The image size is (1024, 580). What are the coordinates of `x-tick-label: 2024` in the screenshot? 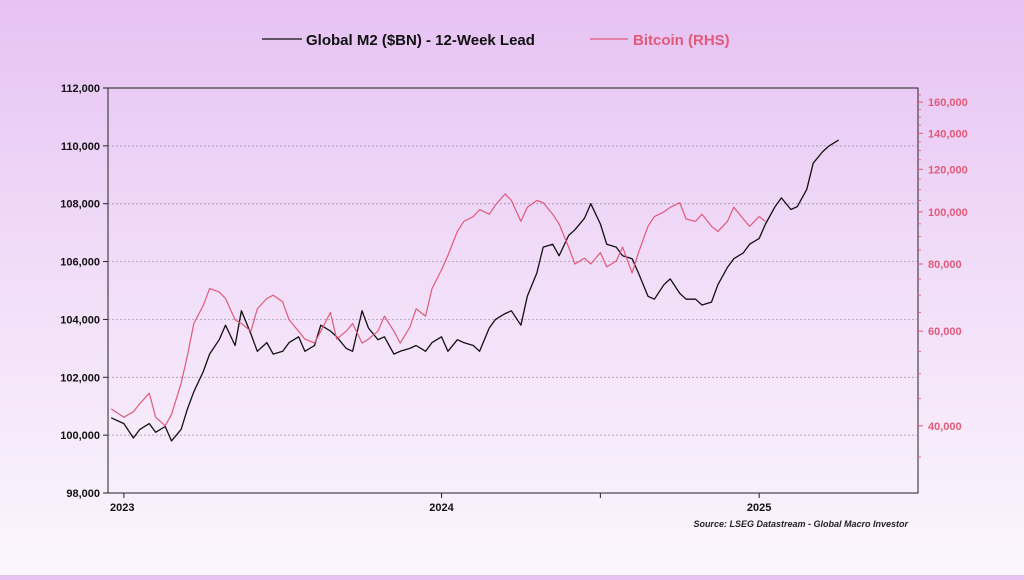 It's located at (441, 508).